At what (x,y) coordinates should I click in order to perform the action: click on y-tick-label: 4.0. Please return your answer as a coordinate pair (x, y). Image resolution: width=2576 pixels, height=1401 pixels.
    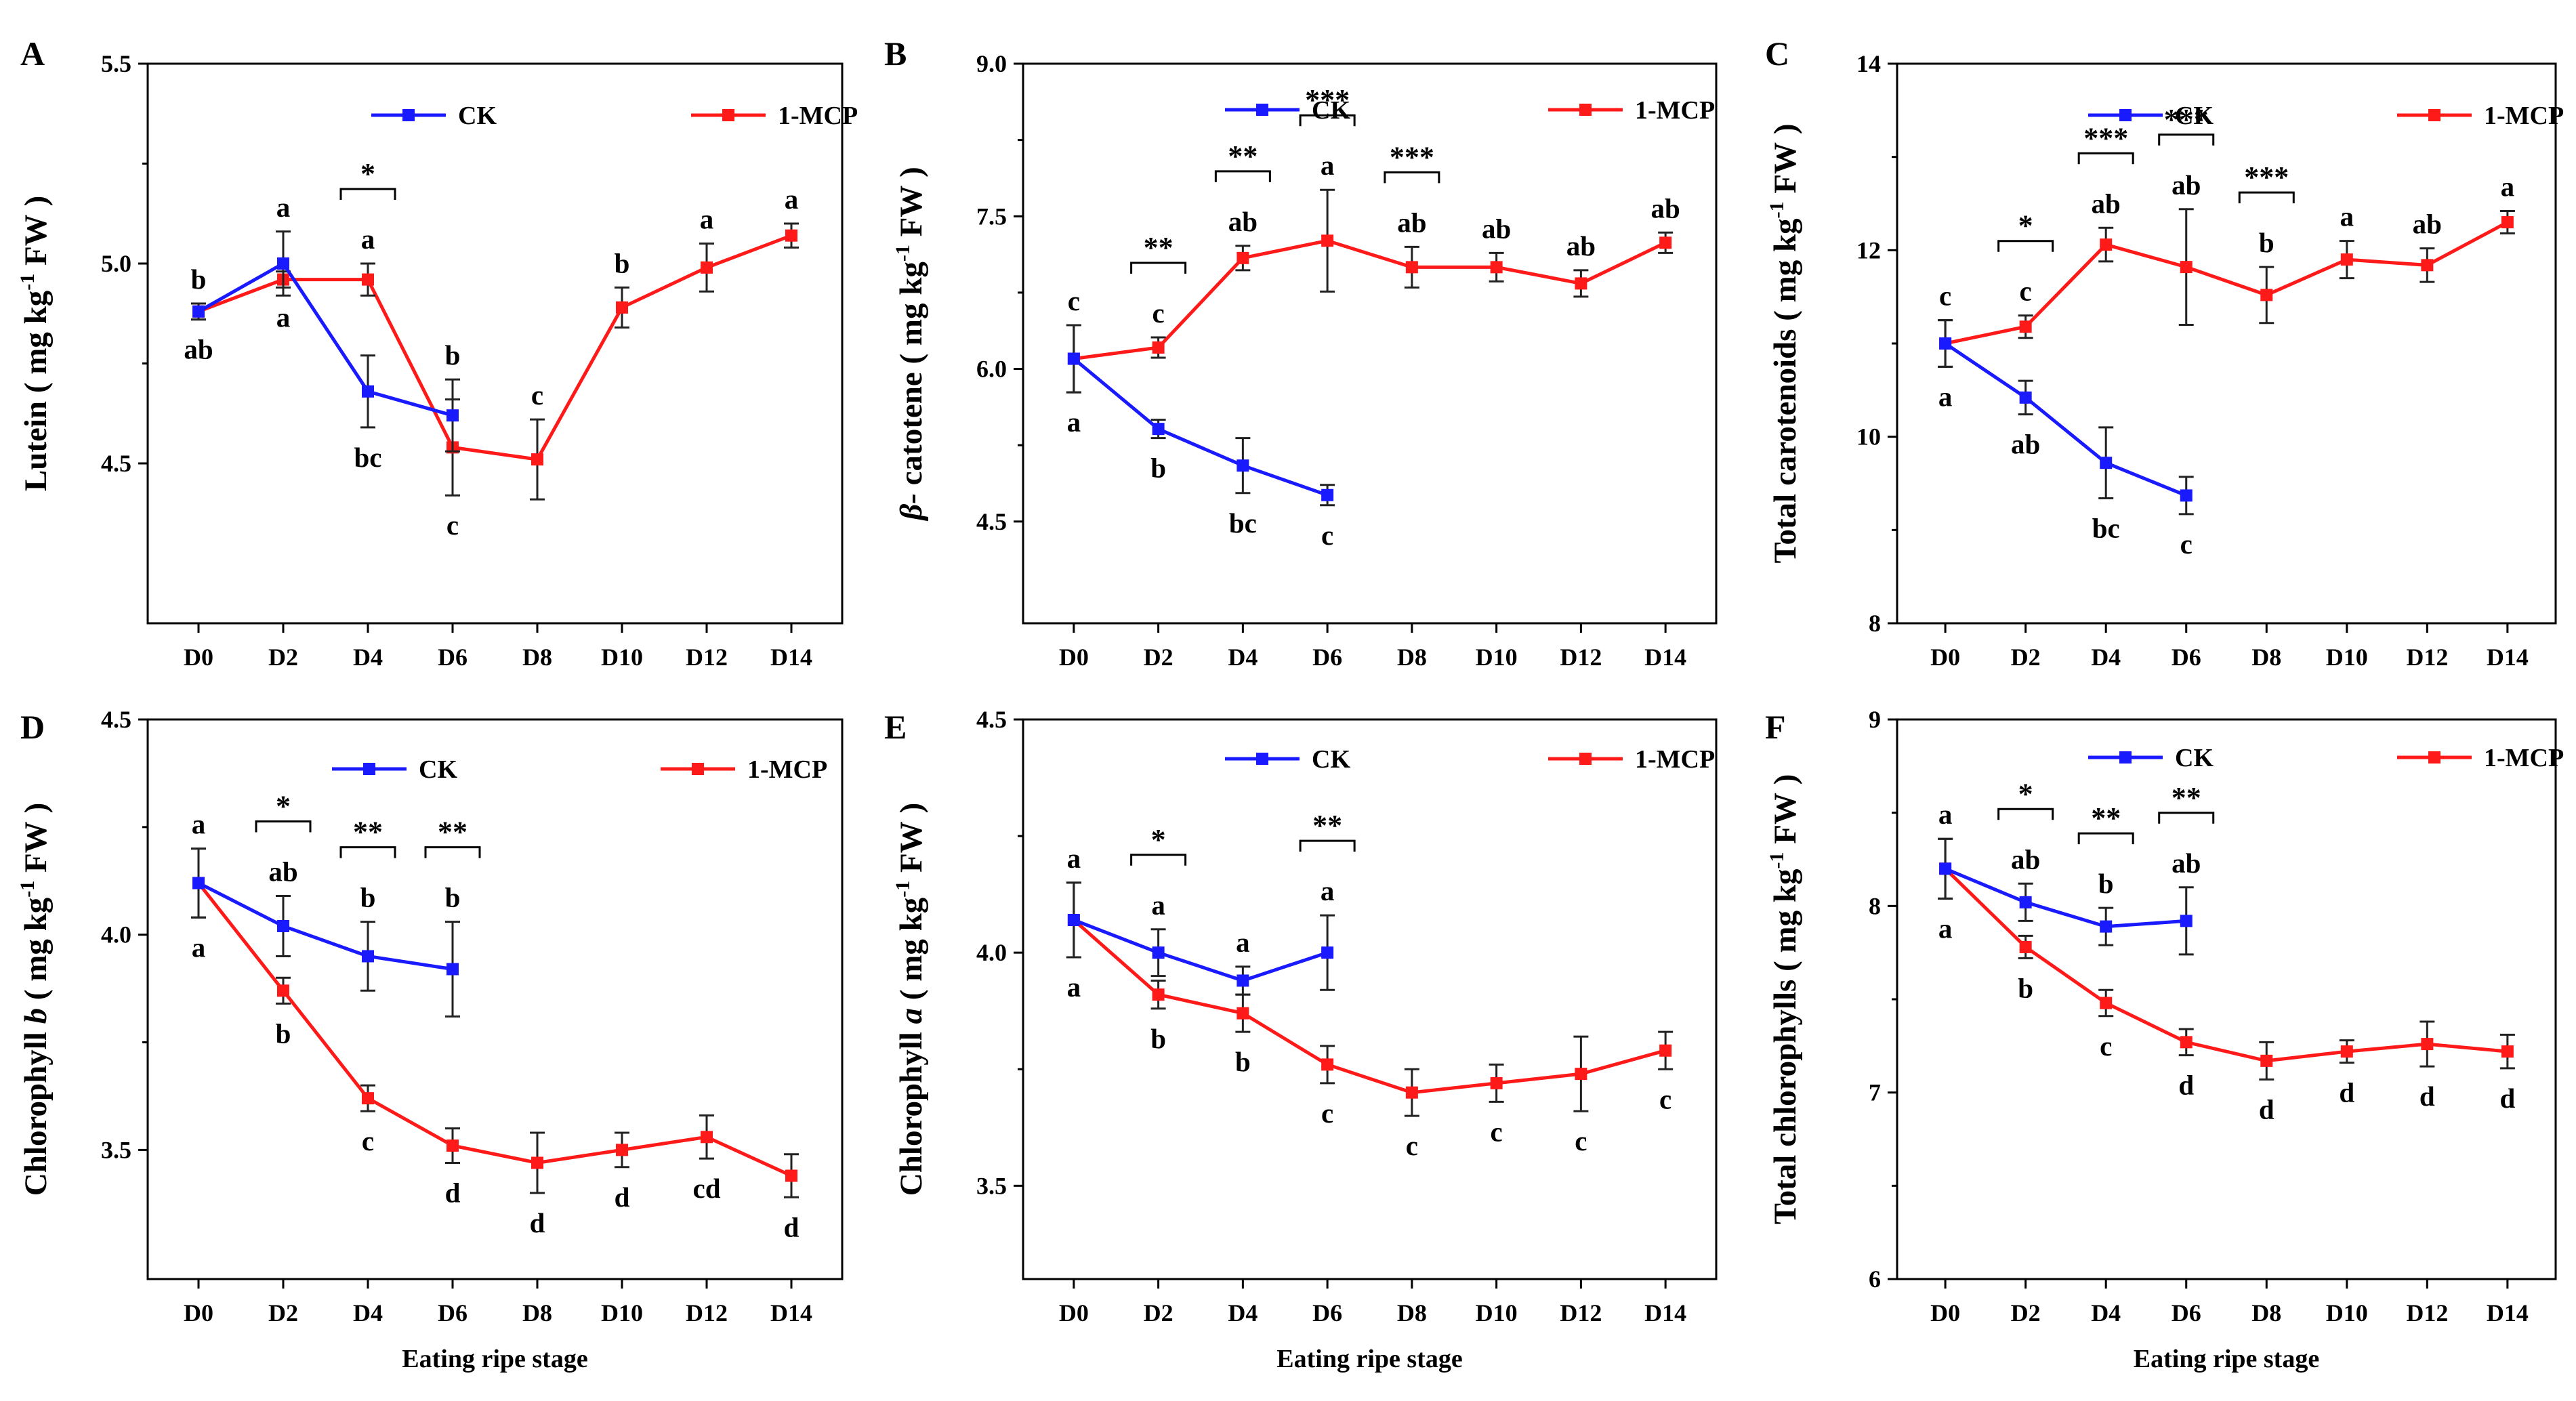
    Looking at the image, I should click on (116, 934).